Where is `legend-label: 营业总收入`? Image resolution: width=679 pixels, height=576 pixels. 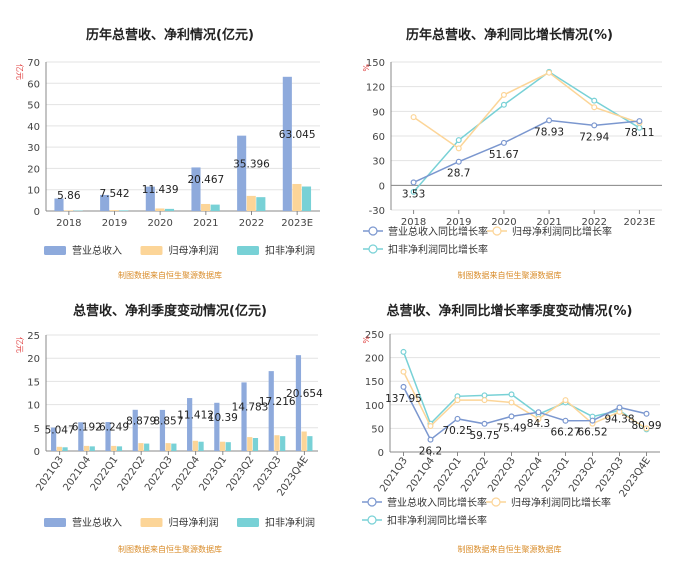 legend-label: 营业总收入 is located at coordinates (97, 250).